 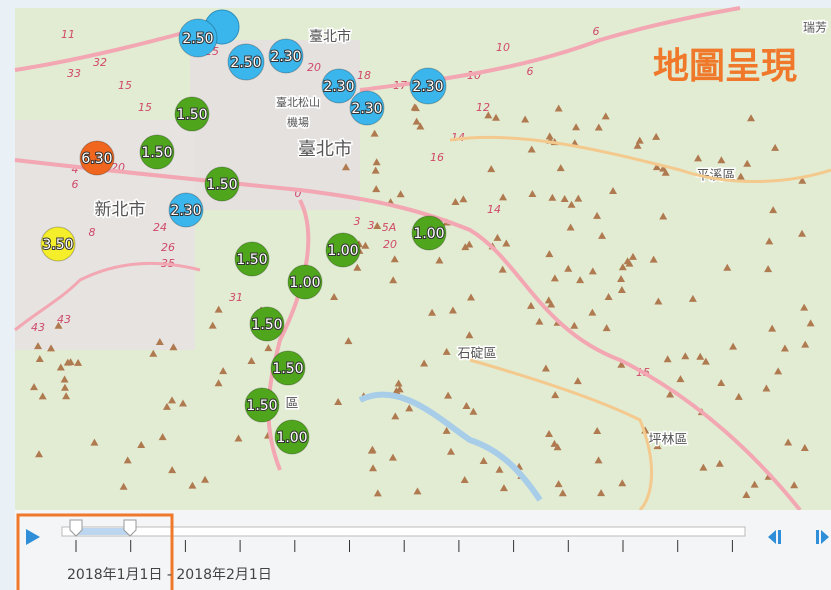 I want to click on route-label: 4, so click(x=75, y=169).